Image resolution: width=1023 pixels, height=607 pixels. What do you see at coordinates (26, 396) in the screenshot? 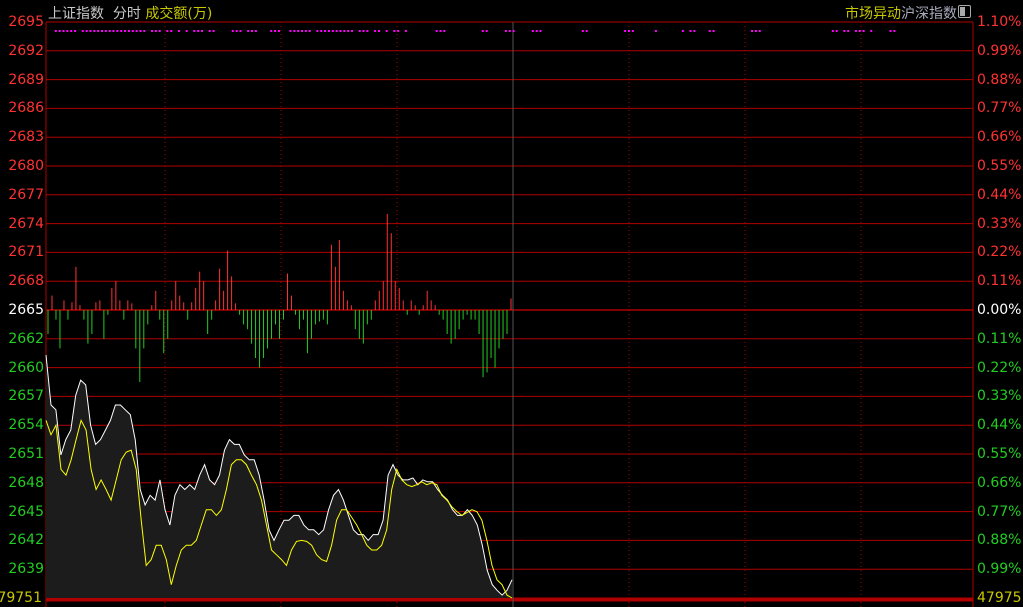
I see `price-tick: 2657` at bounding box center [26, 396].